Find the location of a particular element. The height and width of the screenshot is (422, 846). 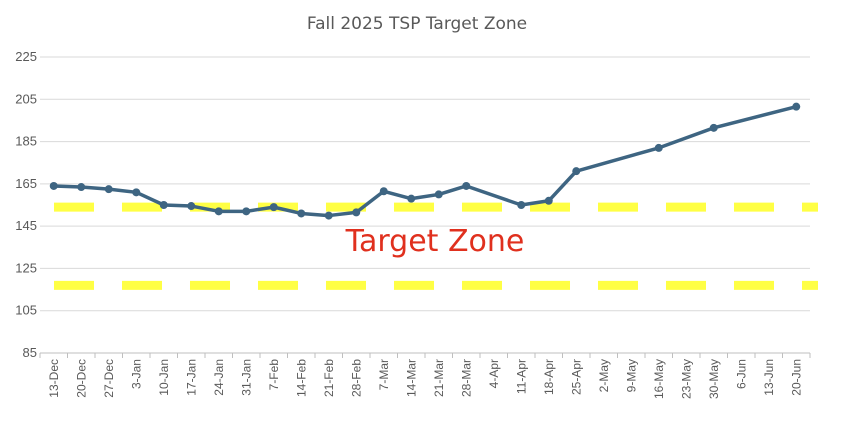

x-tick-label: 11-Apr is located at coordinates (521, 376).